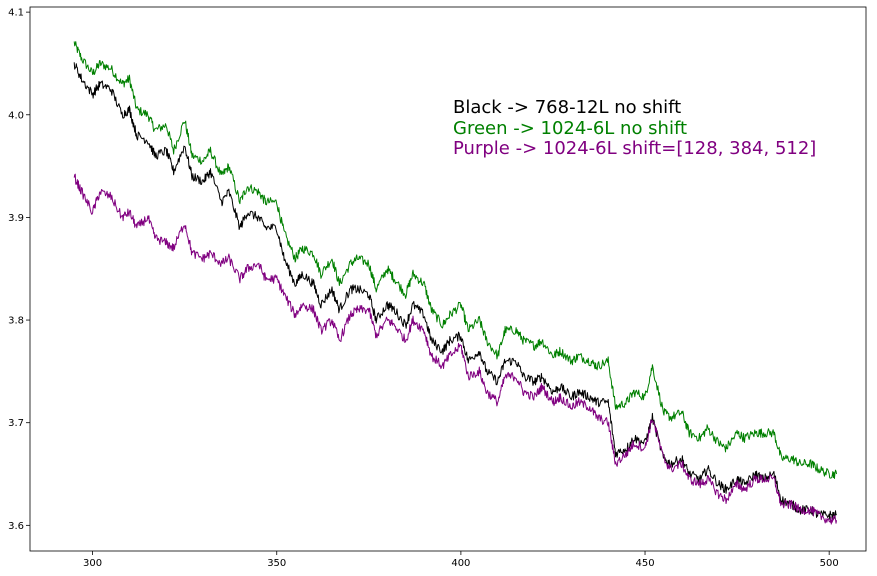 This screenshot has height=576, width=877. What do you see at coordinates (460, 563) in the screenshot?
I see `x-tick-label-2: 400` at bounding box center [460, 563].